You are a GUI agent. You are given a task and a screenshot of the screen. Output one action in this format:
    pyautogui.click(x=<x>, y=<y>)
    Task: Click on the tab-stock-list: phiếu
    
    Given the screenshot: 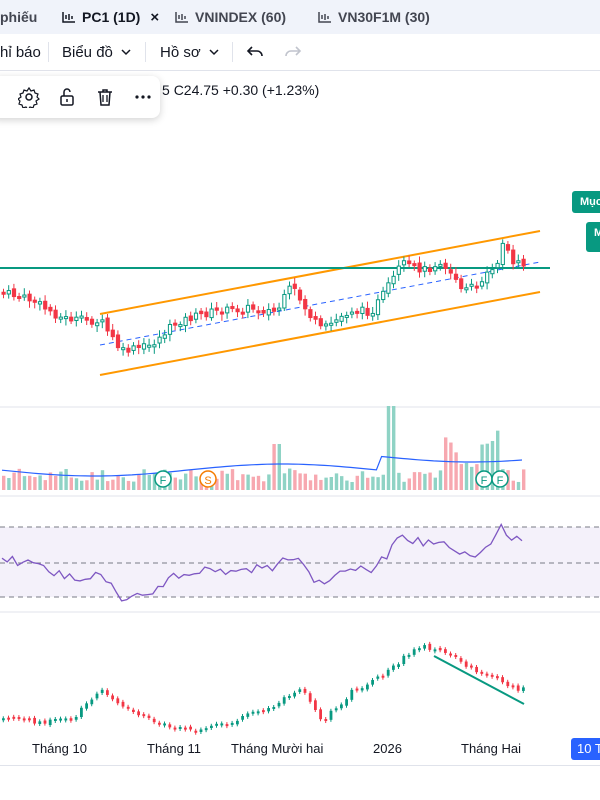 What is the action you would take?
    pyautogui.click(x=18, y=17)
    